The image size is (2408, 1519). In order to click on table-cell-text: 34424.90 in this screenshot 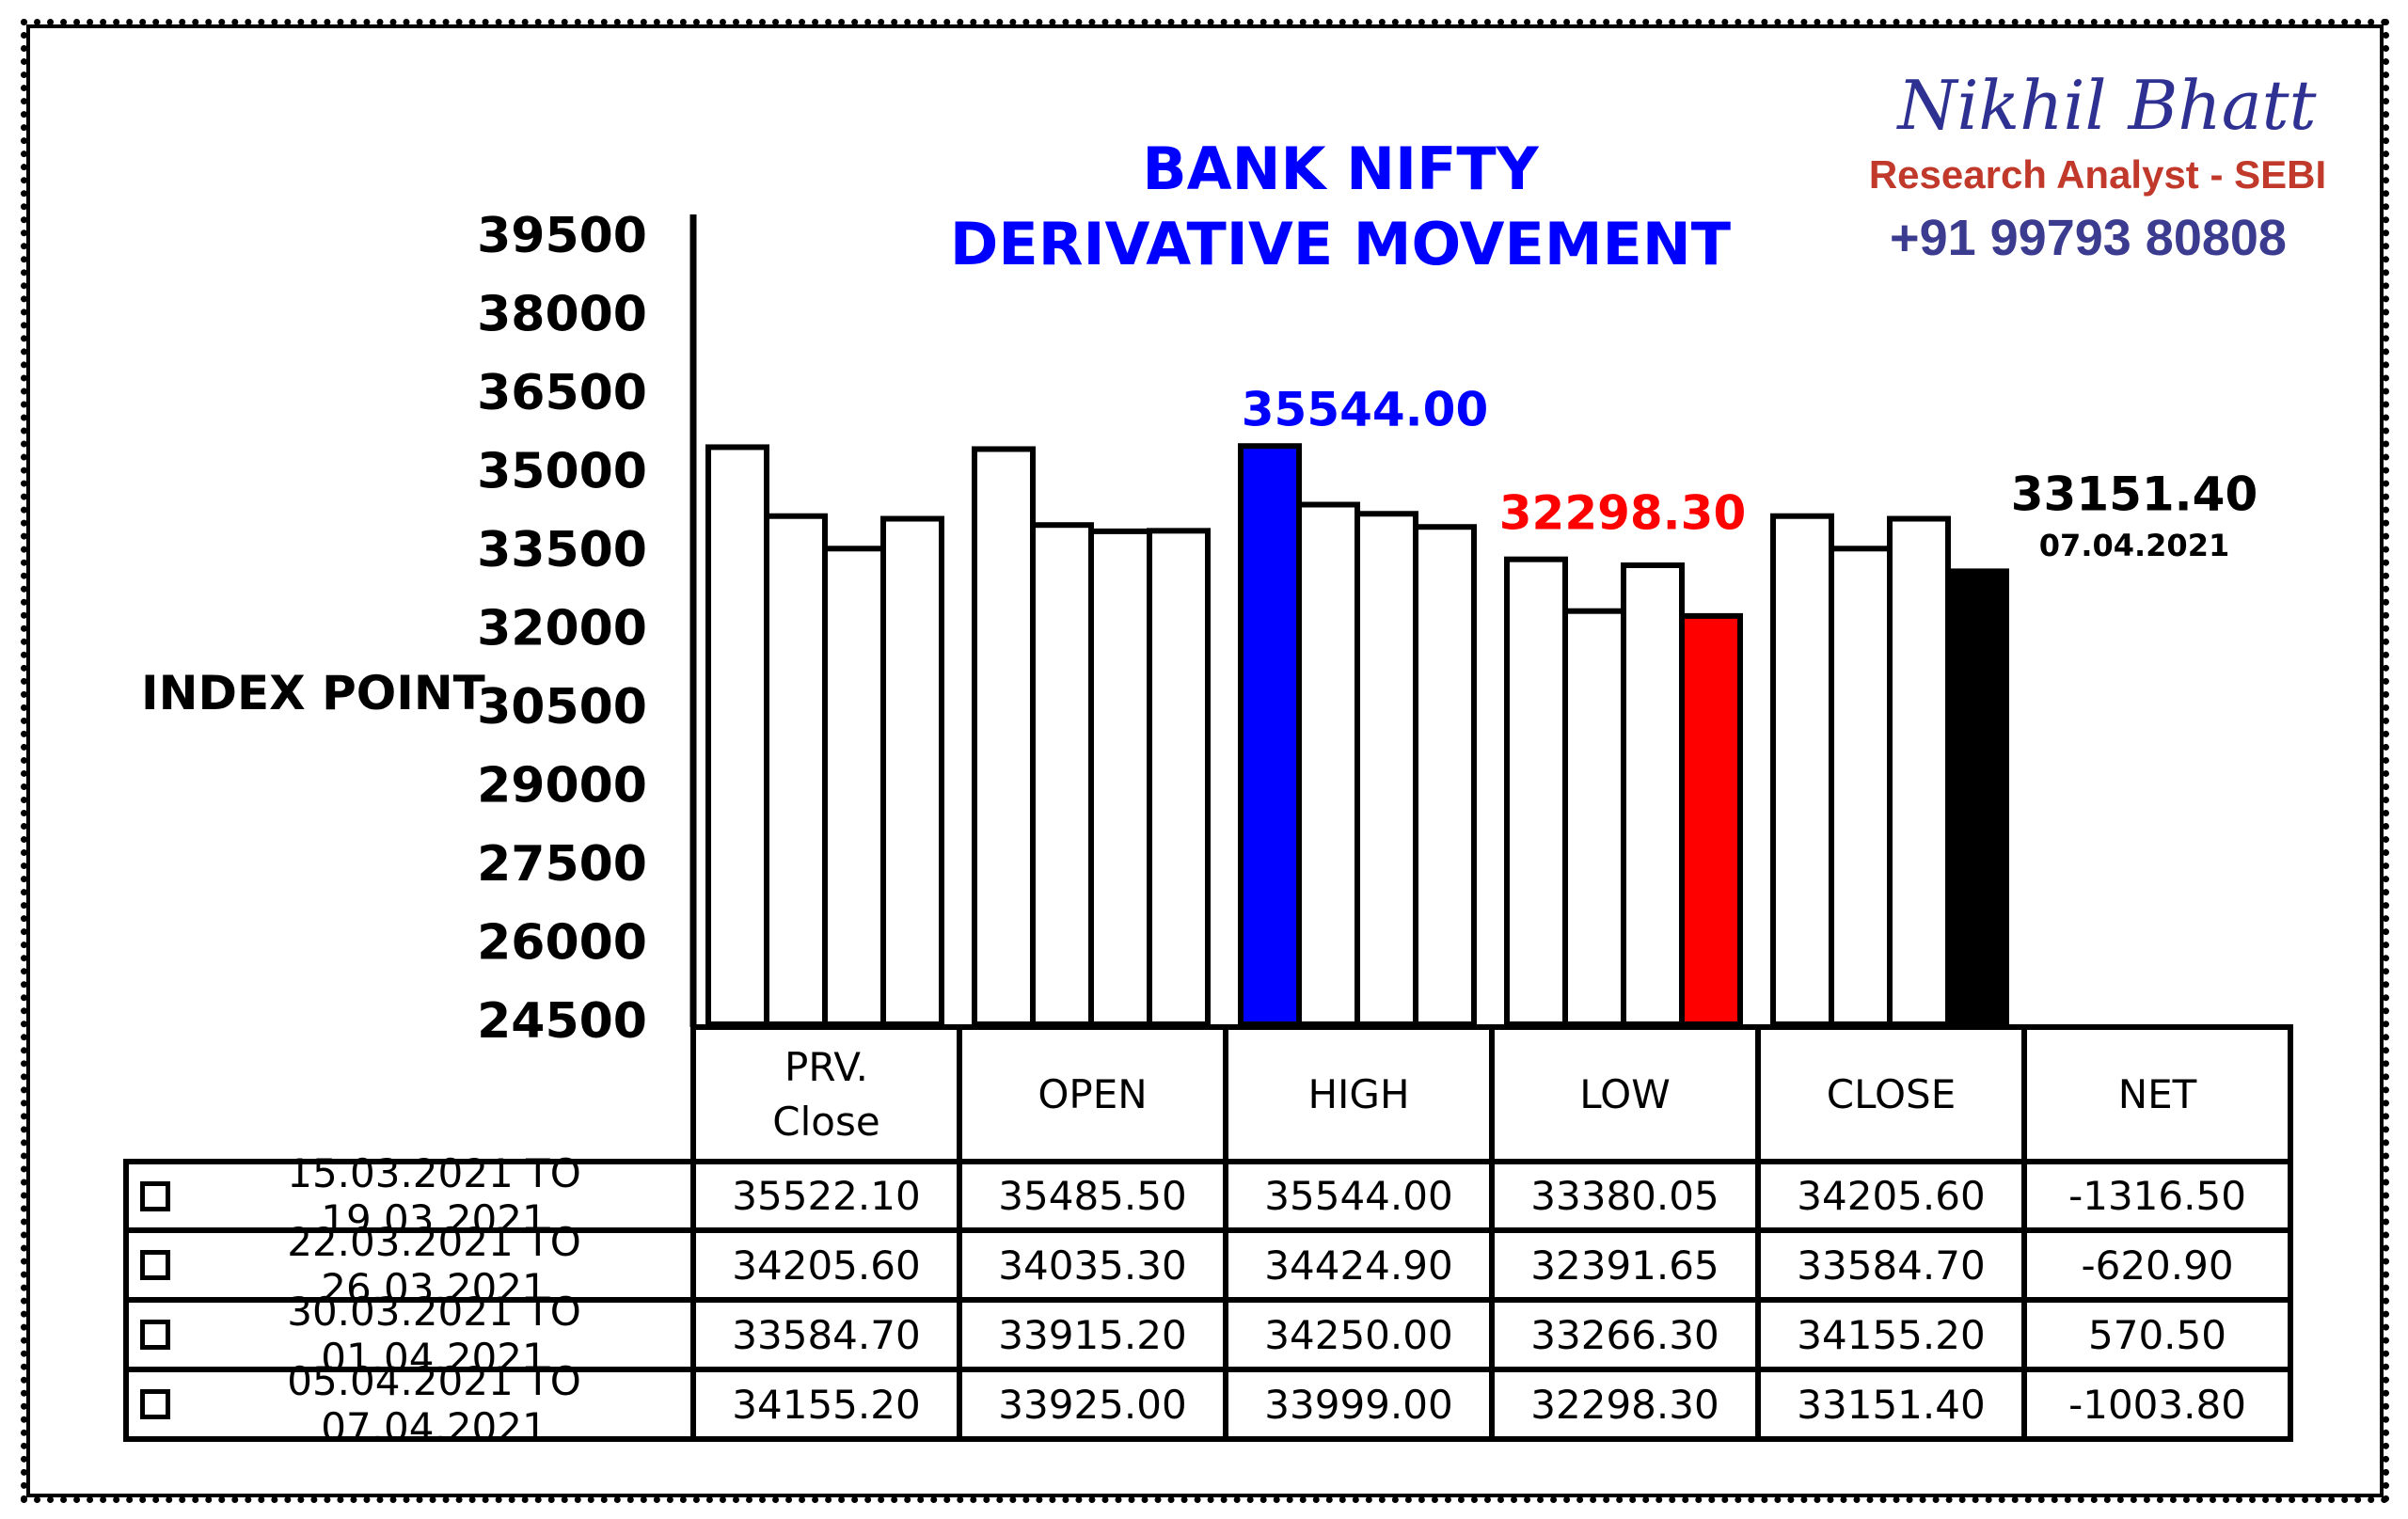, I will do `click(1359, 1265)`.